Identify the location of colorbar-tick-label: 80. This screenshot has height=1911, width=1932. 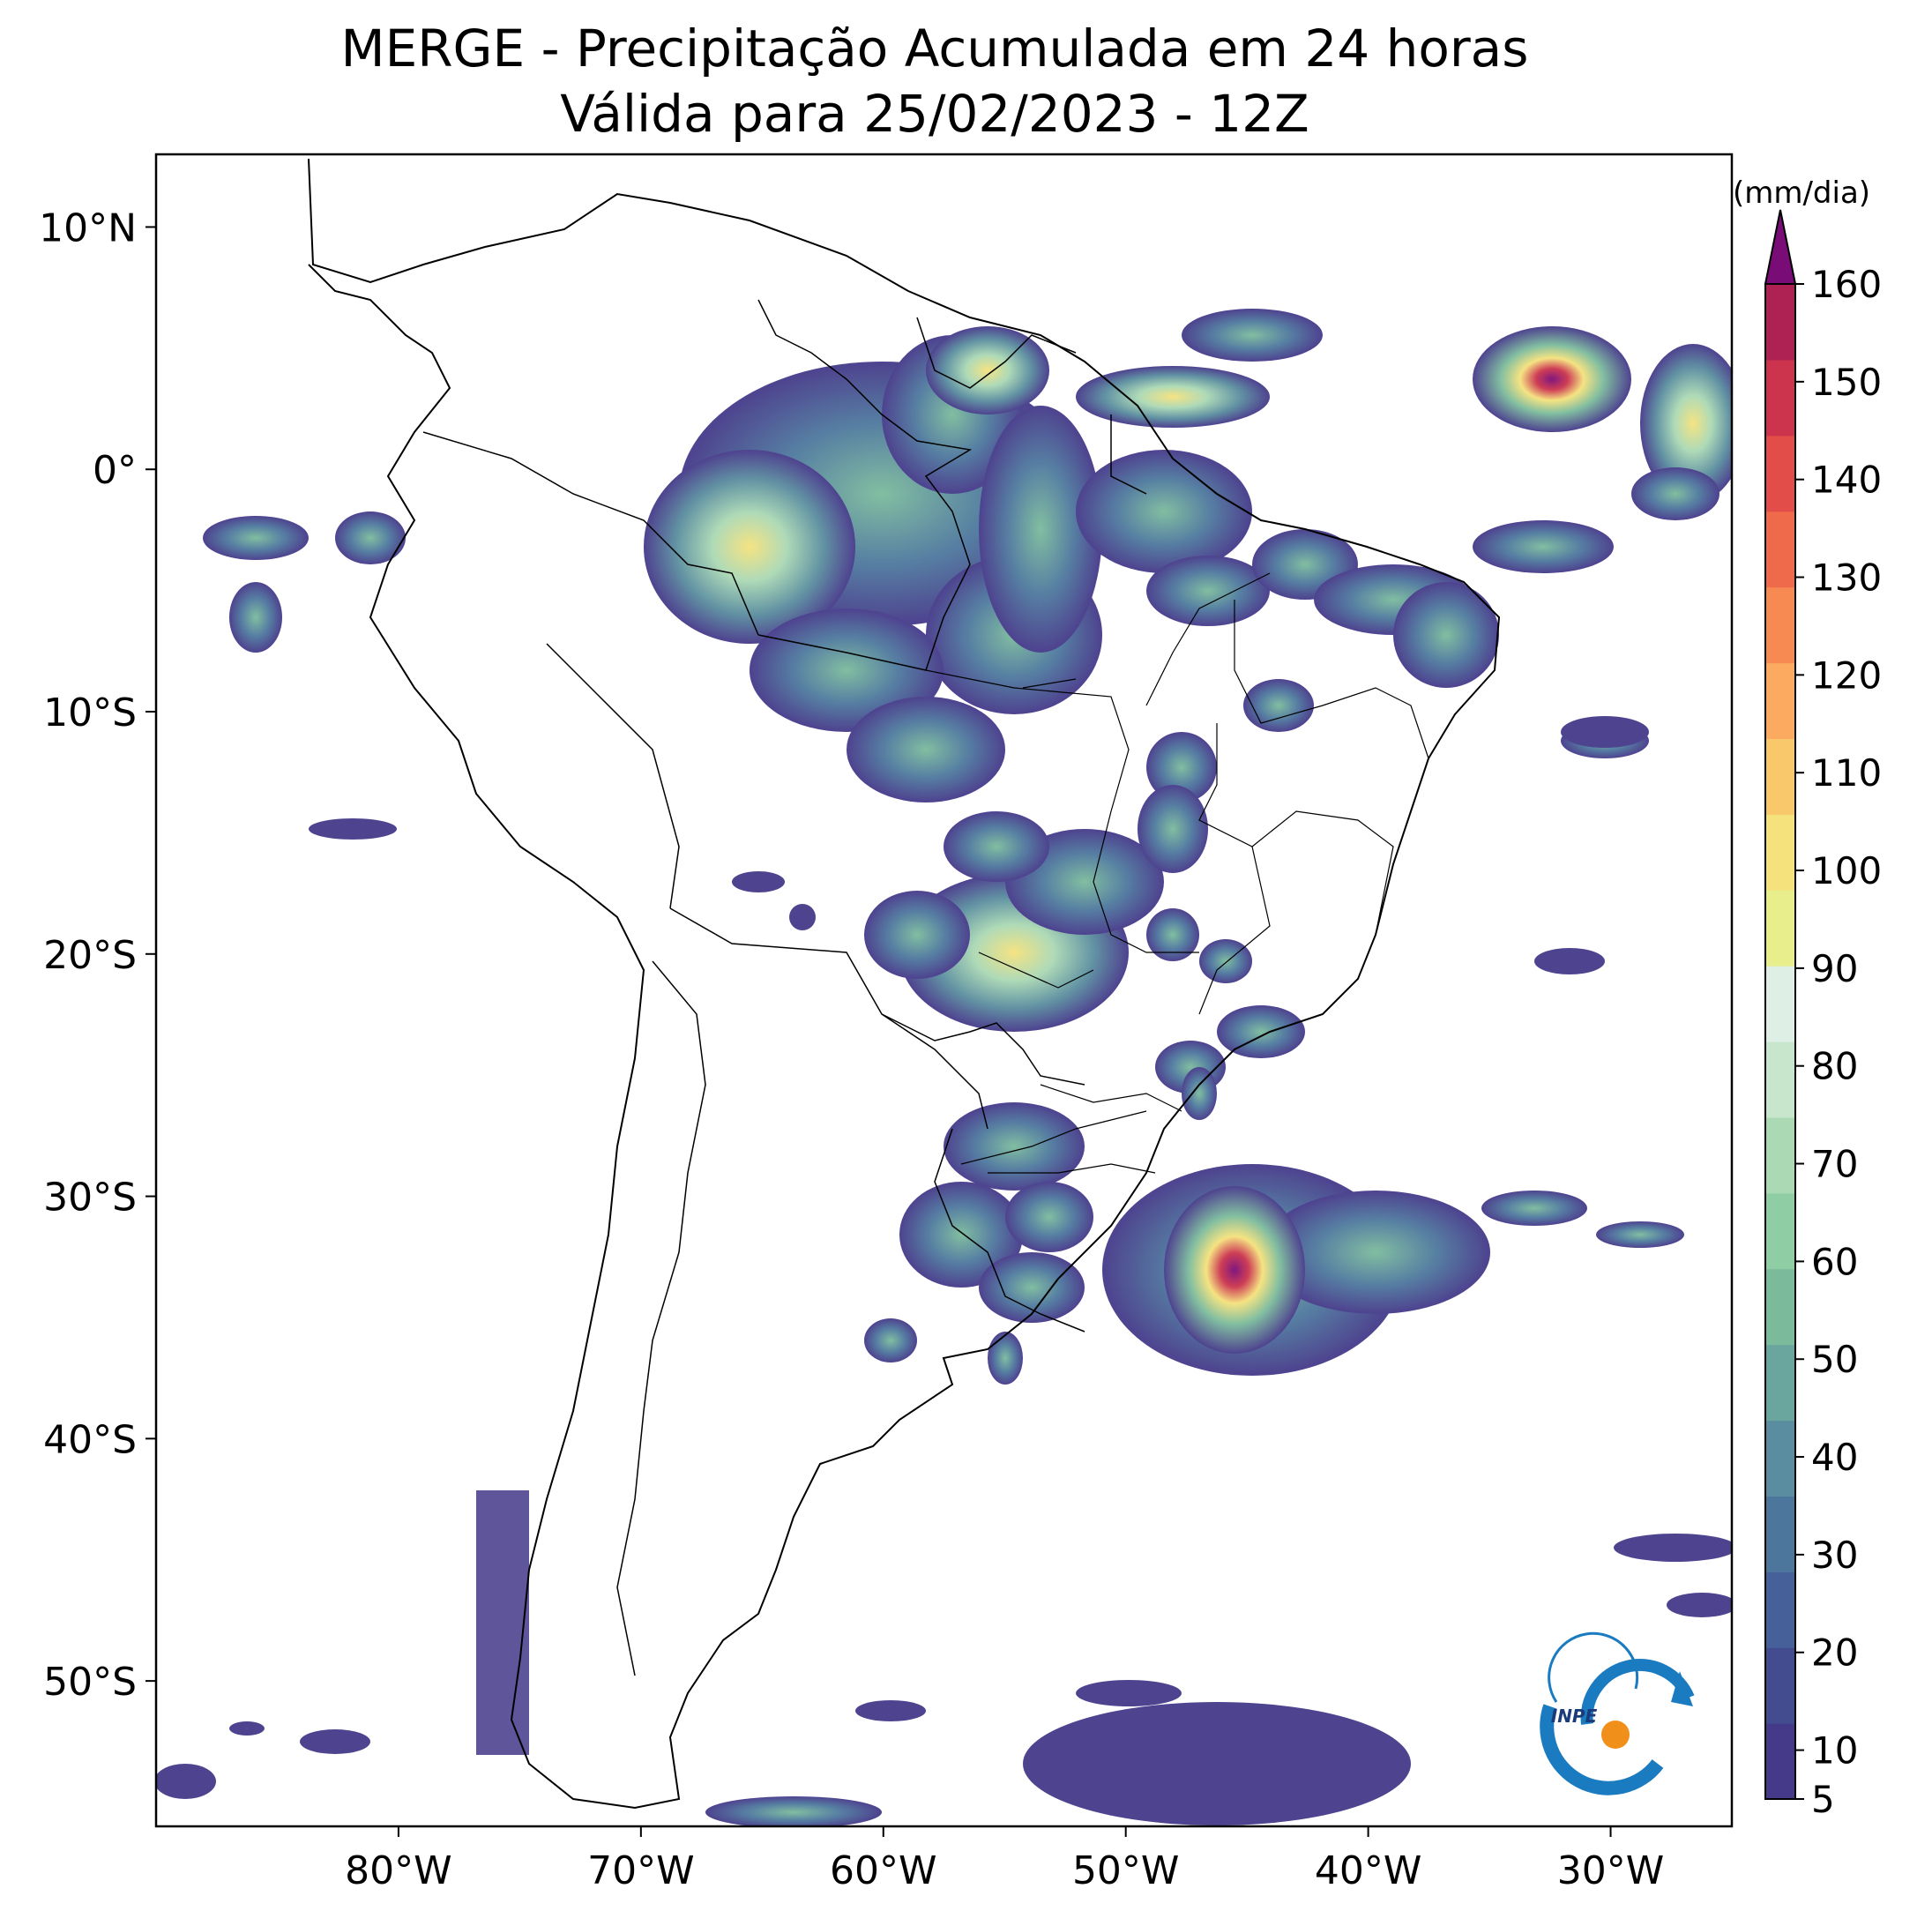
(1834, 1066).